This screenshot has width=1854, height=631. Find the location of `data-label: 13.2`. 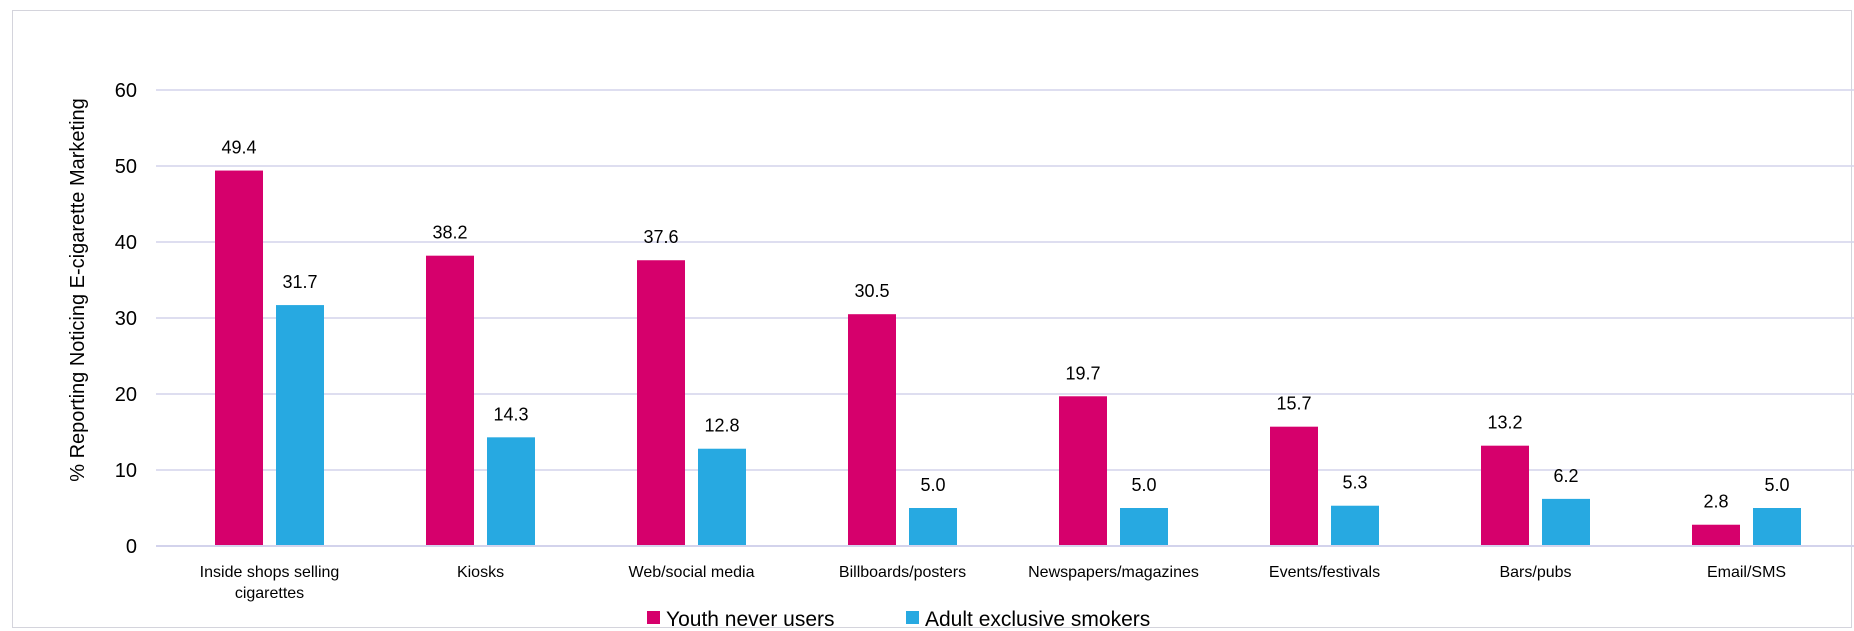

data-label: 13.2 is located at coordinates (1504, 423).